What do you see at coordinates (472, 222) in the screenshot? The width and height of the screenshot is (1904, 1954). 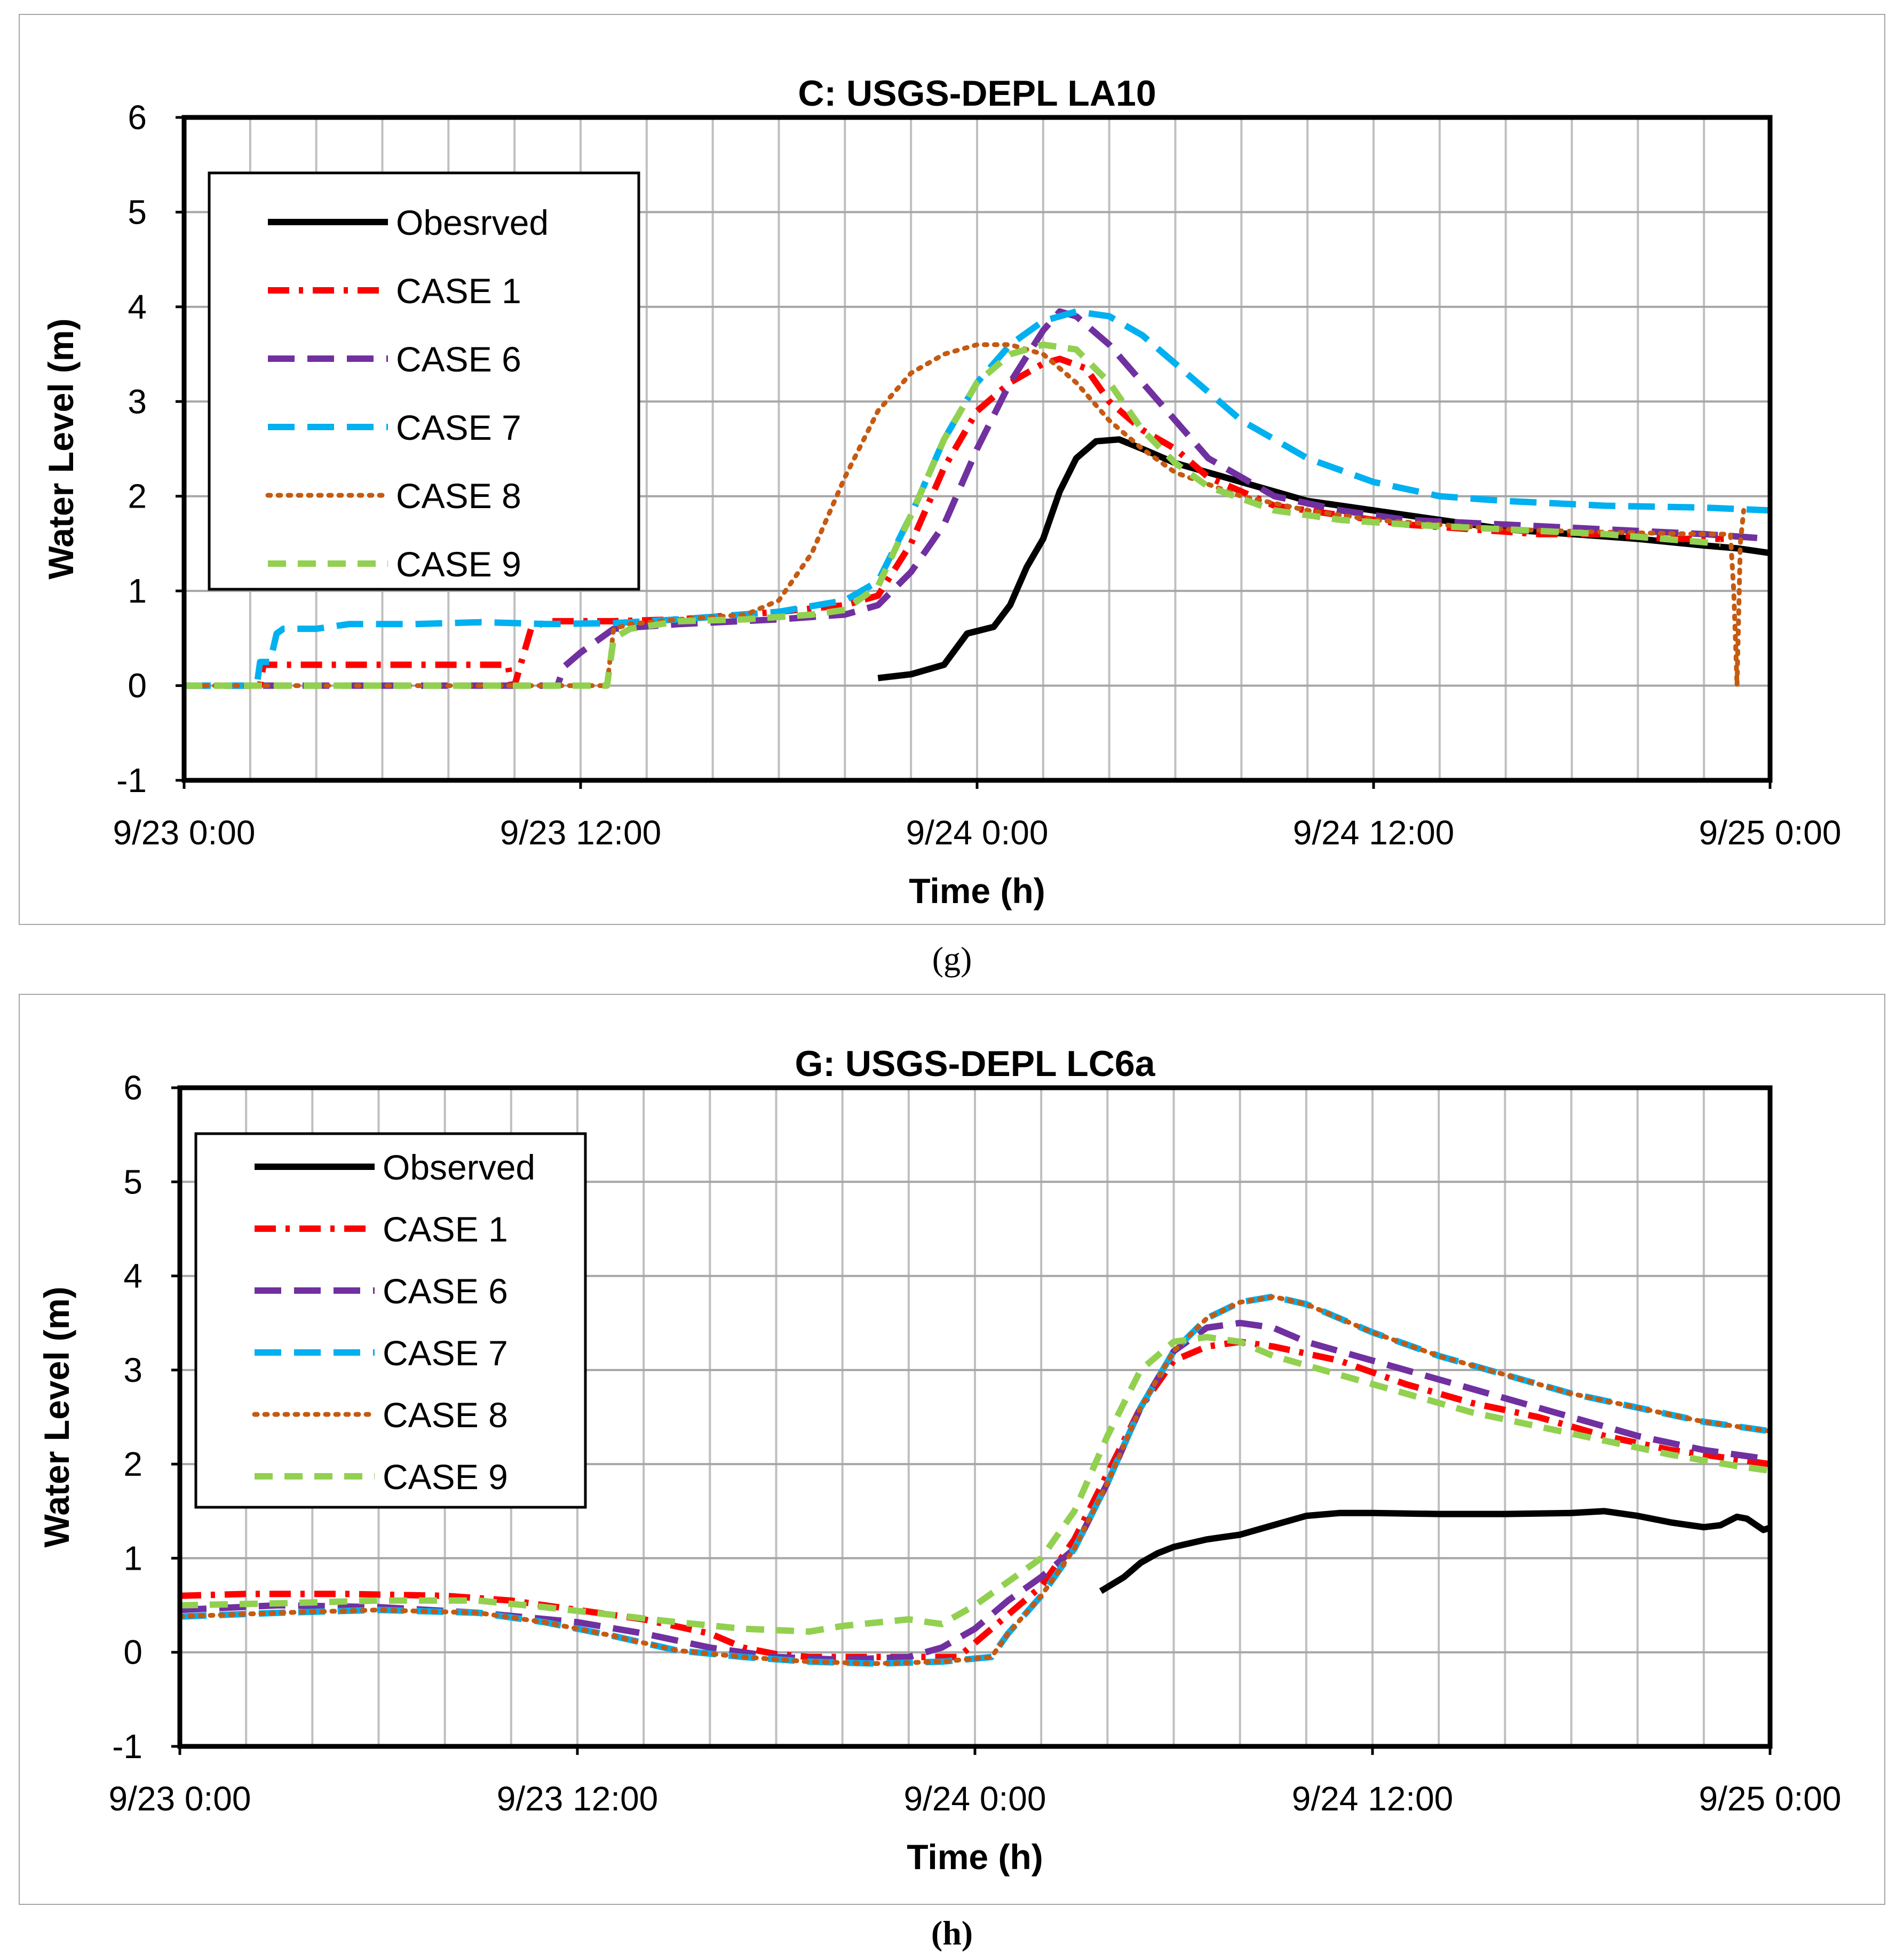 I see `legend-label: Obesrved` at bounding box center [472, 222].